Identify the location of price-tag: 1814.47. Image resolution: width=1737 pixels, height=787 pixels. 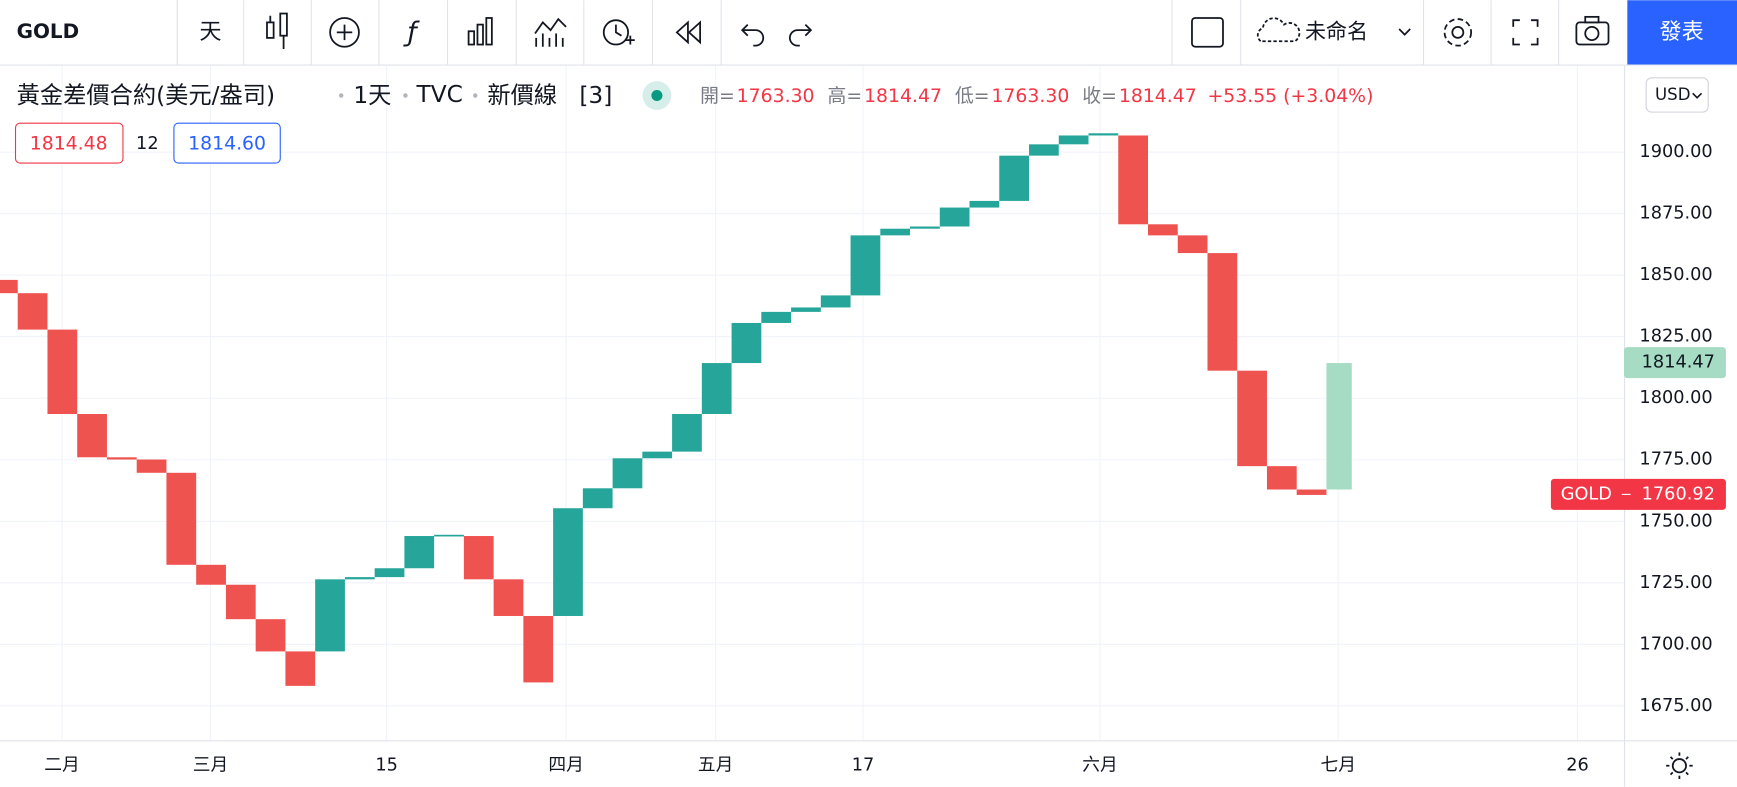
(1675, 363).